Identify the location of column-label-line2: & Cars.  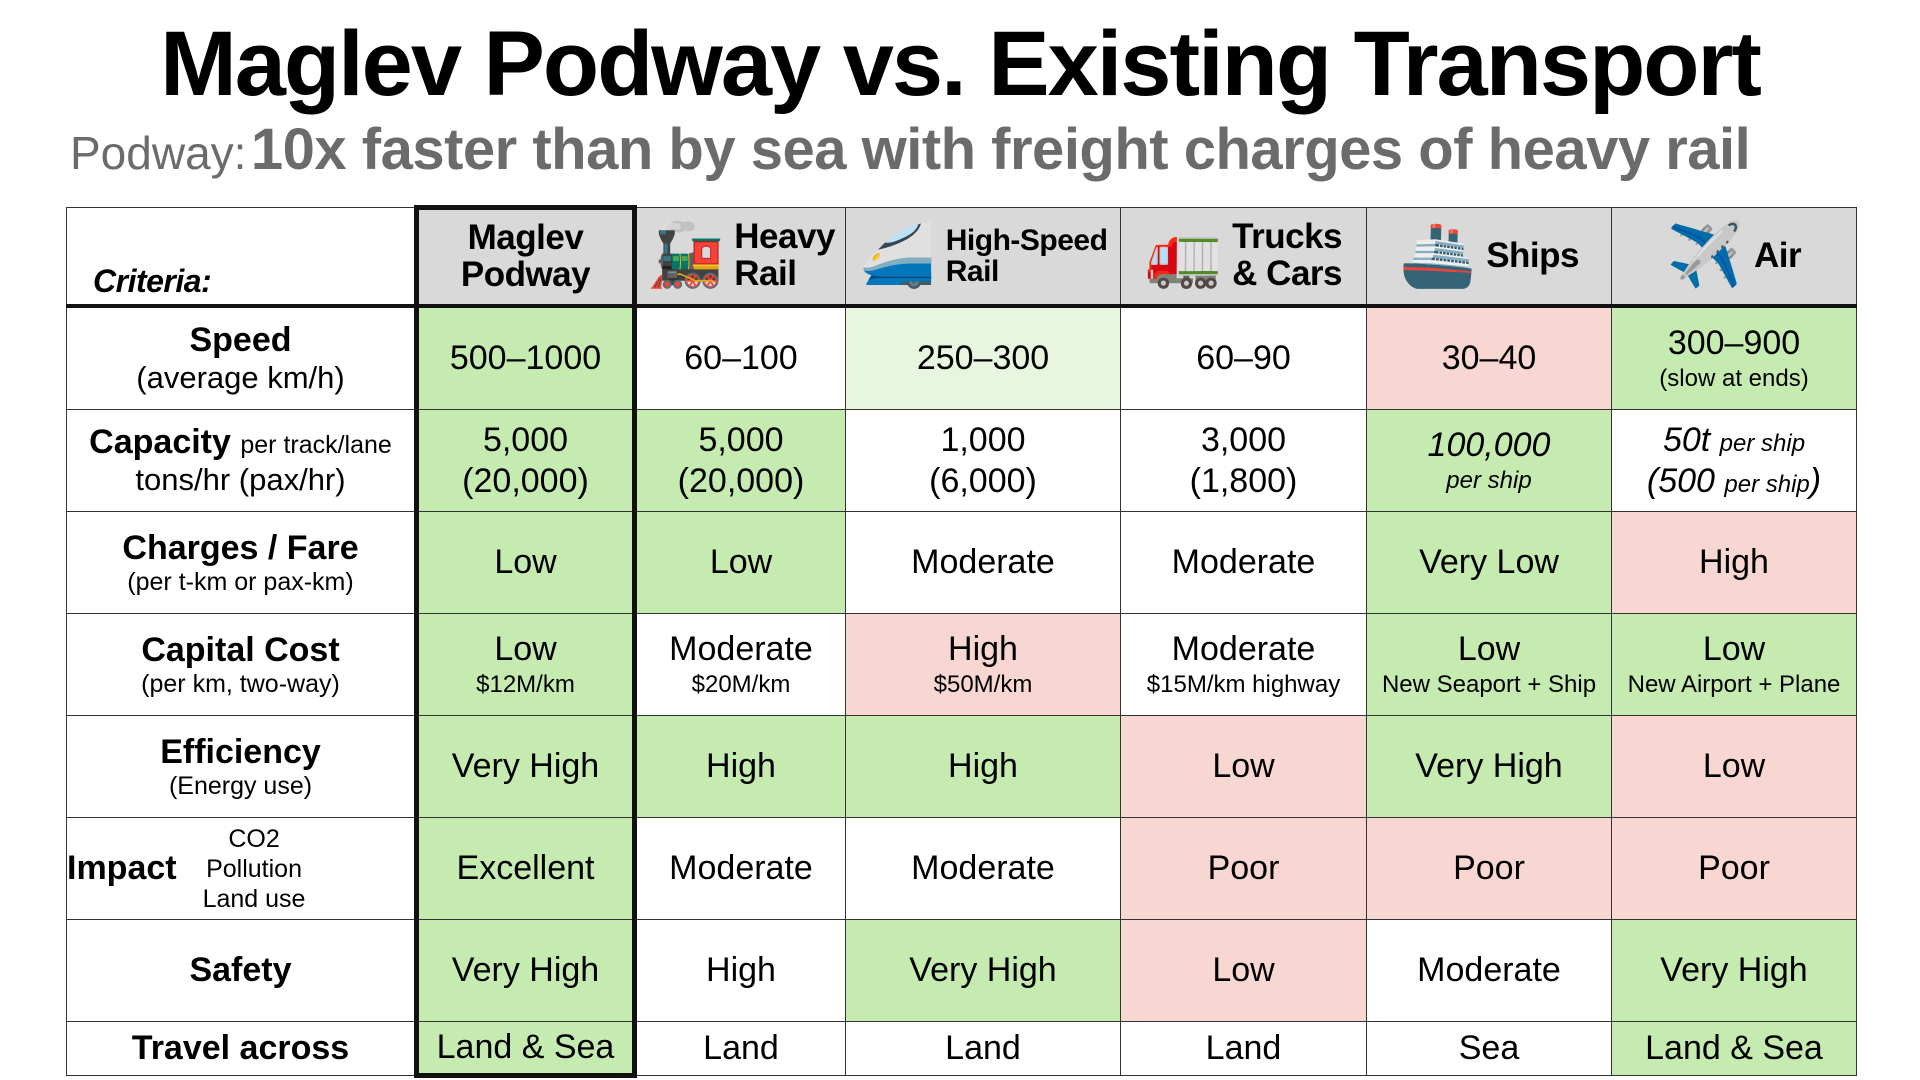
(1287, 273).